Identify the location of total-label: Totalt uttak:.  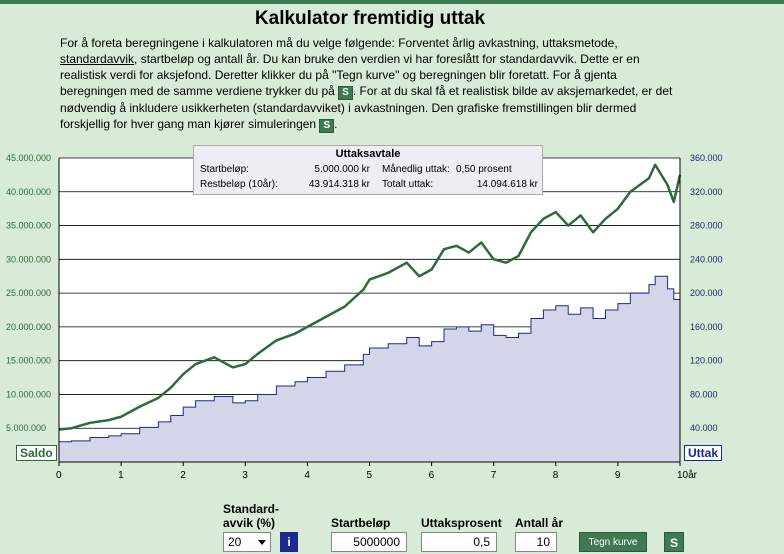
(408, 184).